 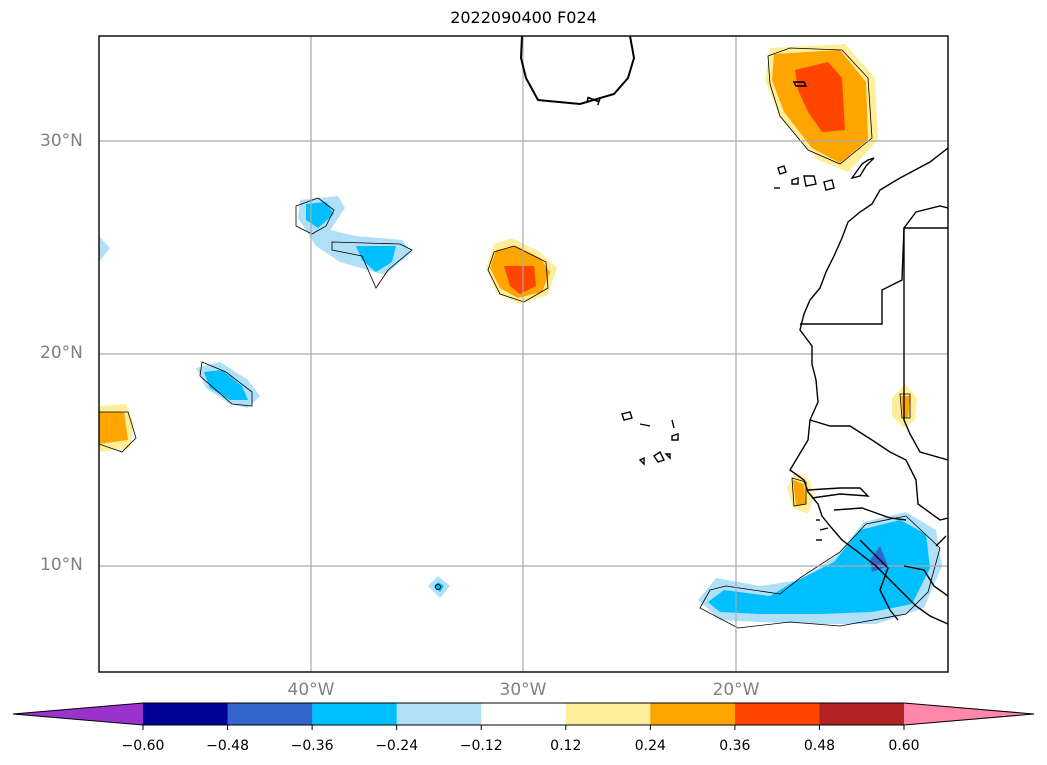 I want to click on lon-label-20w: 20°W, so click(x=736, y=690).